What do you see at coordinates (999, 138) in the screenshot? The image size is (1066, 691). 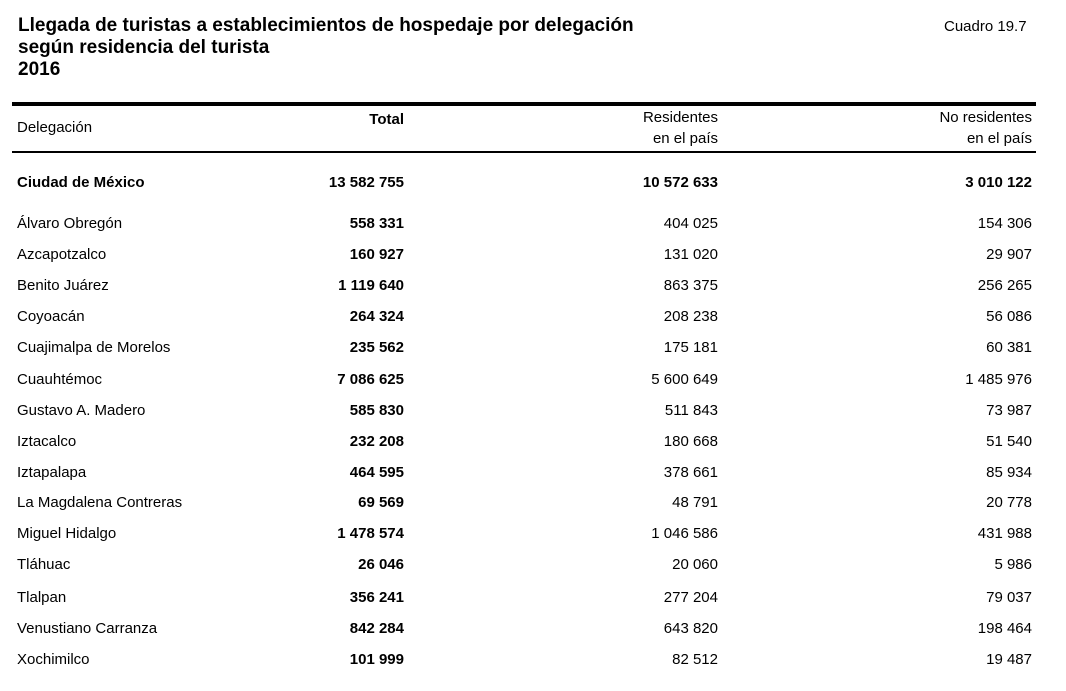 I see `header-no-residentes-line-2: en el país` at bounding box center [999, 138].